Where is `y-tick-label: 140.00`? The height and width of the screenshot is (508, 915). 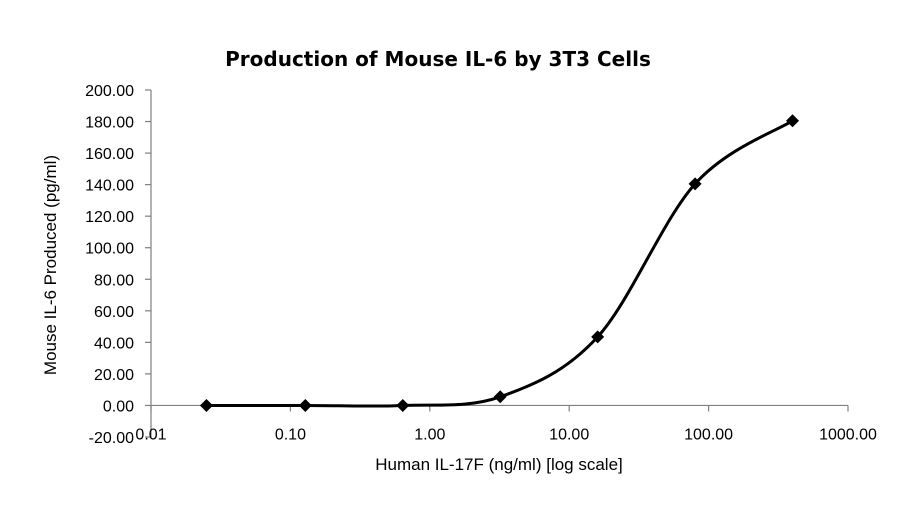 y-tick-label: 140.00 is located at coordinates (109, 186).